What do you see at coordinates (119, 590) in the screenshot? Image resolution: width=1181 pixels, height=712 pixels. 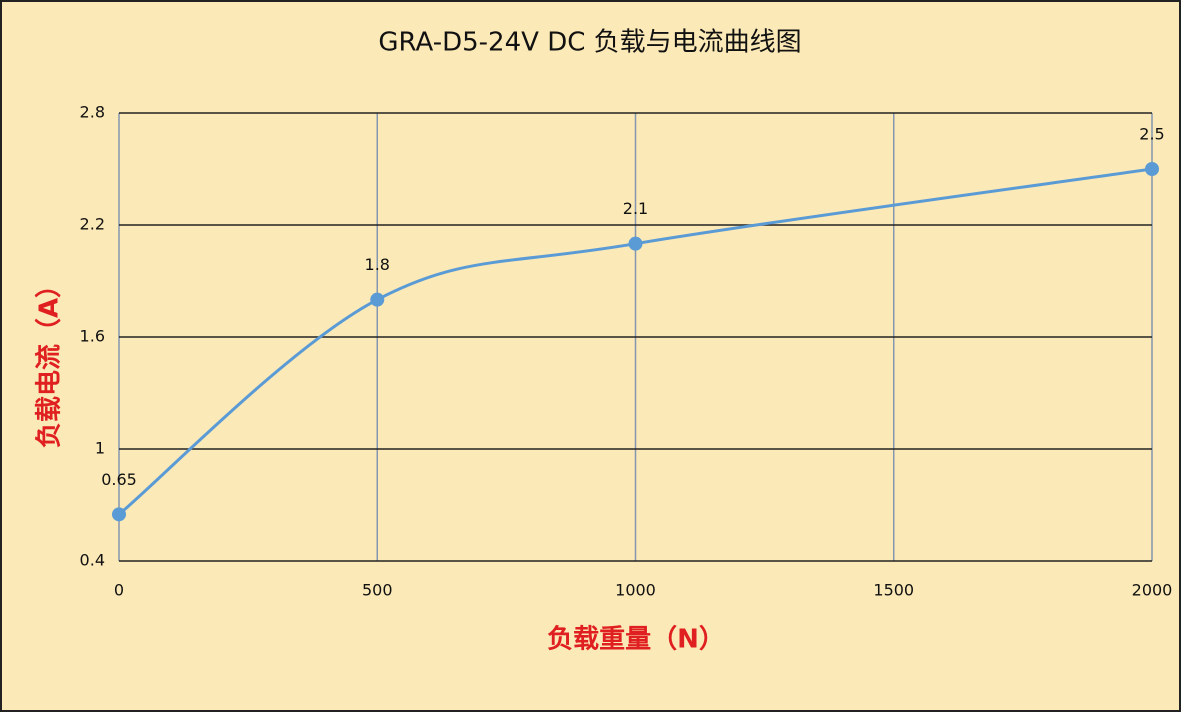 I see `x-tick-label: 0` at bounding box center [119, 590].